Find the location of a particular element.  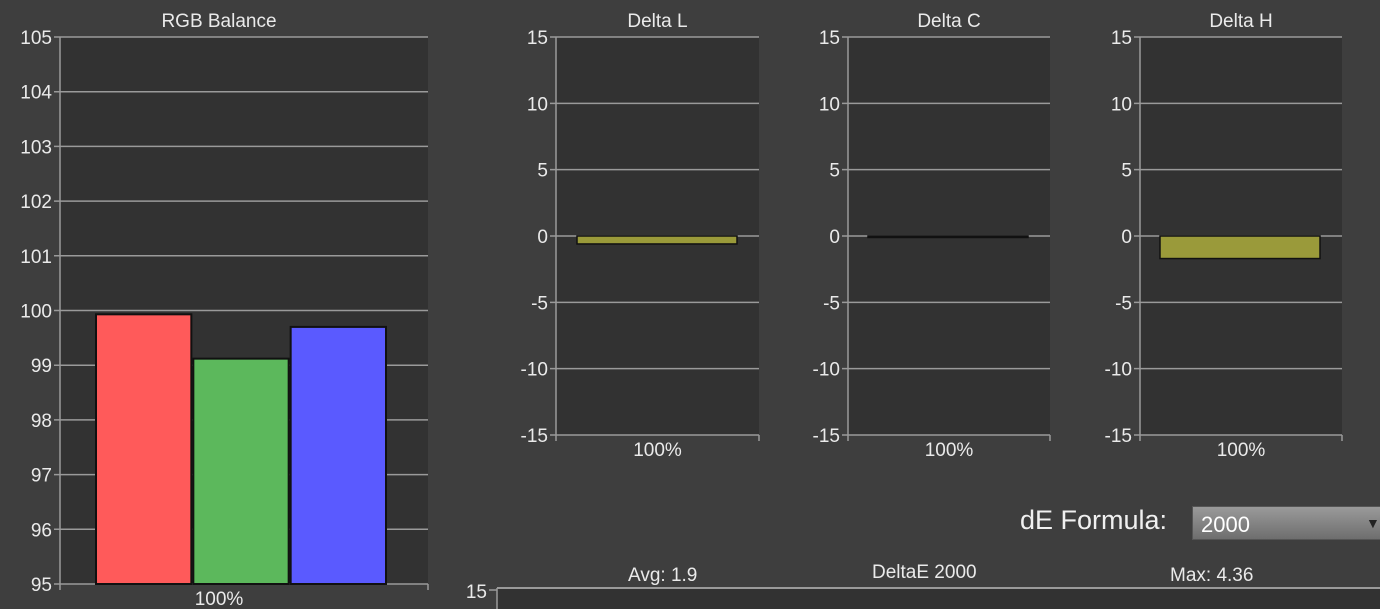

delta-l-bar is located at coordinates (657, 240).